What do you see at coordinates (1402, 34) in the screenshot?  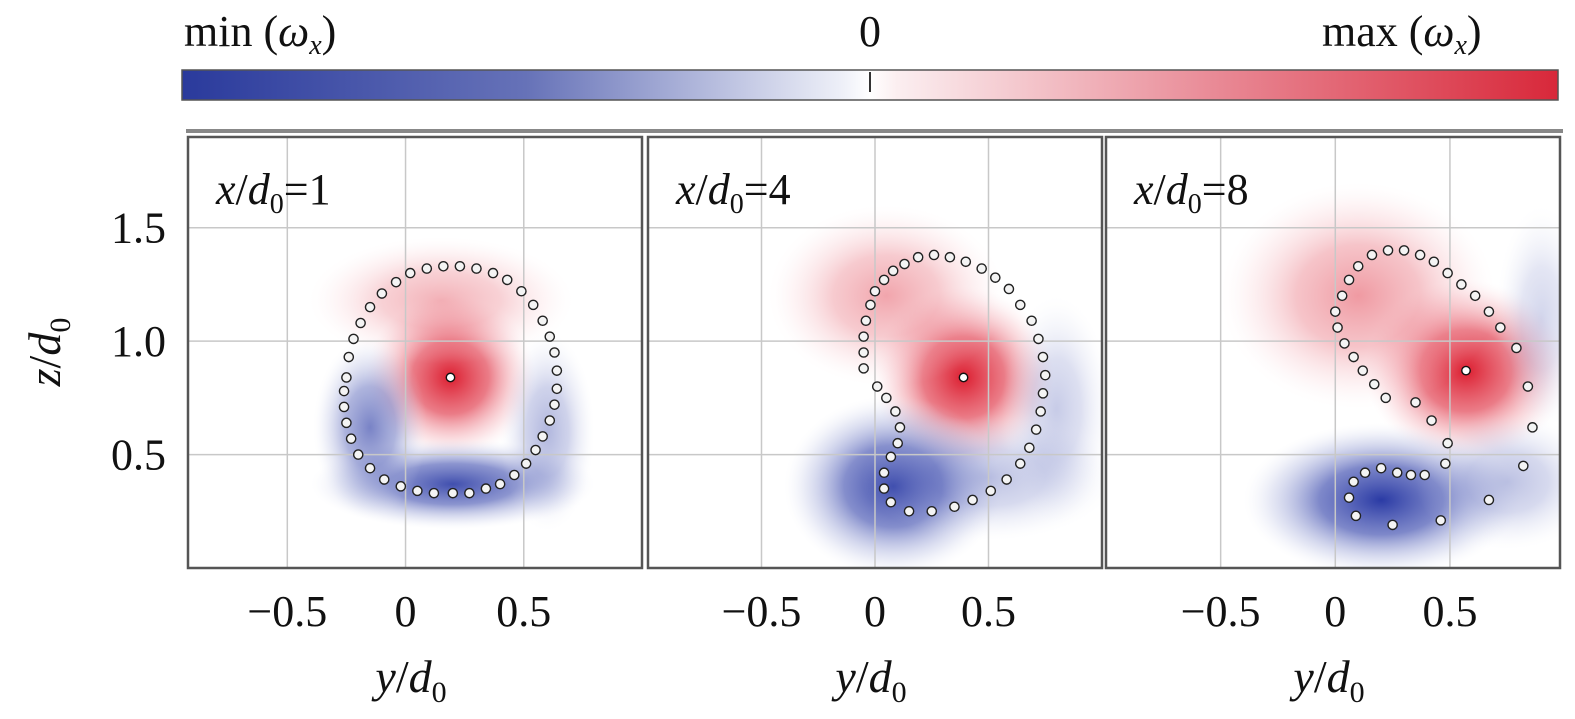 I see `colorbar-max-label: max (ωx)` at bounding box center [1402, 34].